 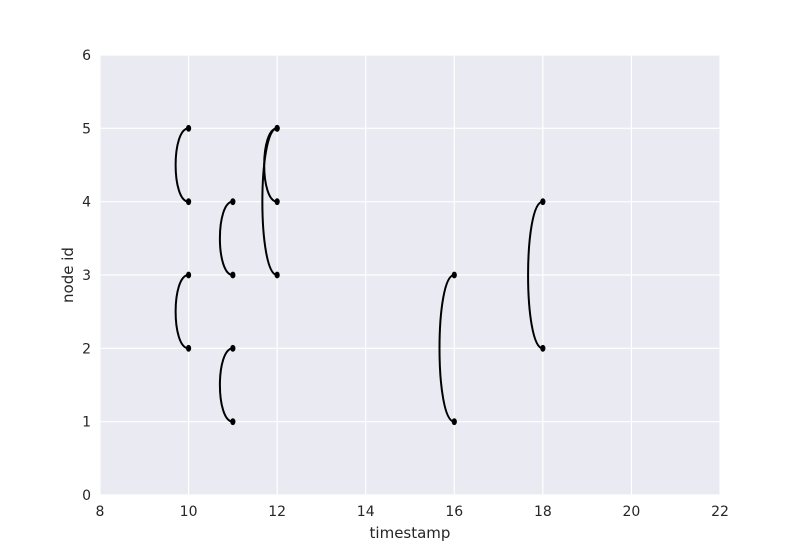 What do you see at coordinates (86, 423) in the screenshot?
I see `y-tick-label: 1` at bounding box center [86, 423].